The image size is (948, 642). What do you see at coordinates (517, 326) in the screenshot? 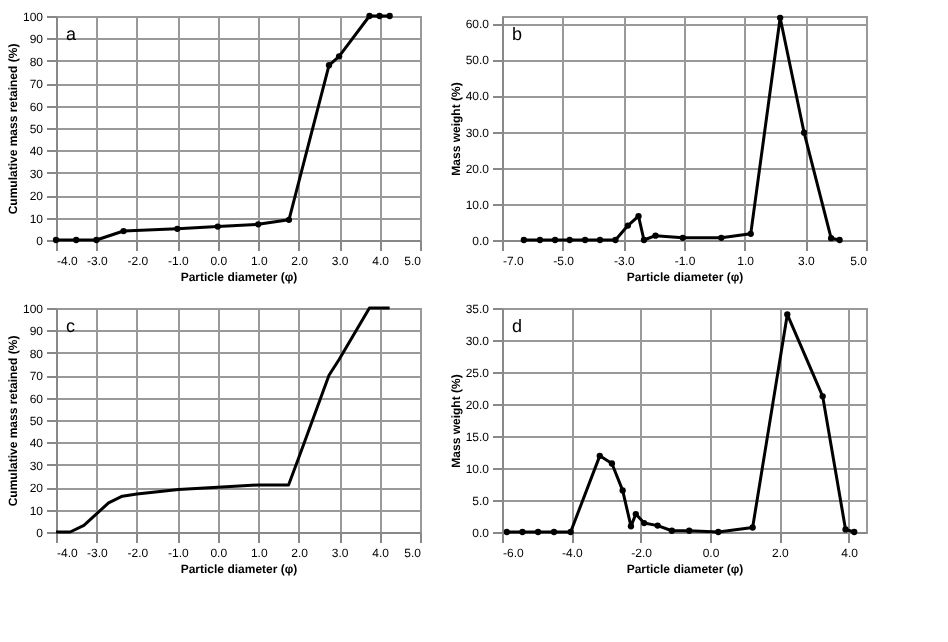
I see `annotation: d` at bounding box center [517, 326].